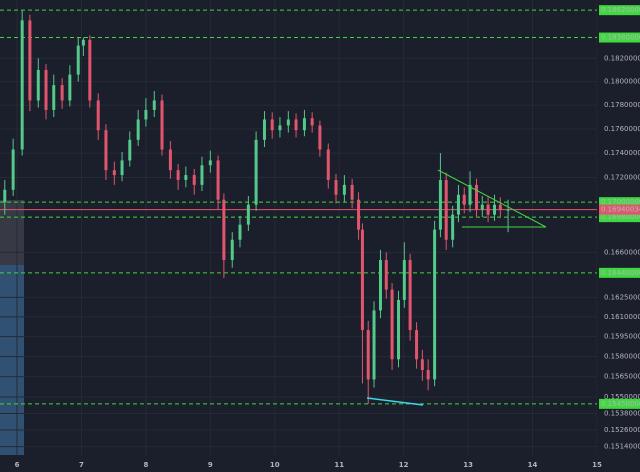 This screenshot has width=640, height=472. What do you see at coordinates (597, 465) in the screenshot?
I see `x-tick-label: 15` at bounding box center [597, 465].